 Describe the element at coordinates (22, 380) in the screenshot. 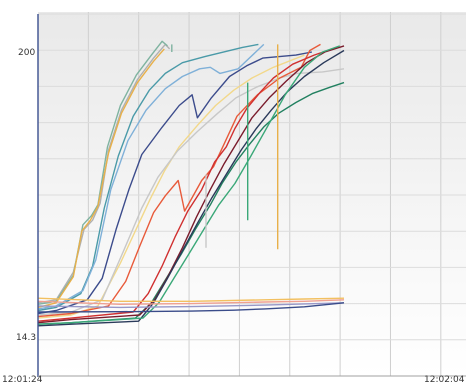

I see `x-tick-label-left: 12:01:24` at that location.